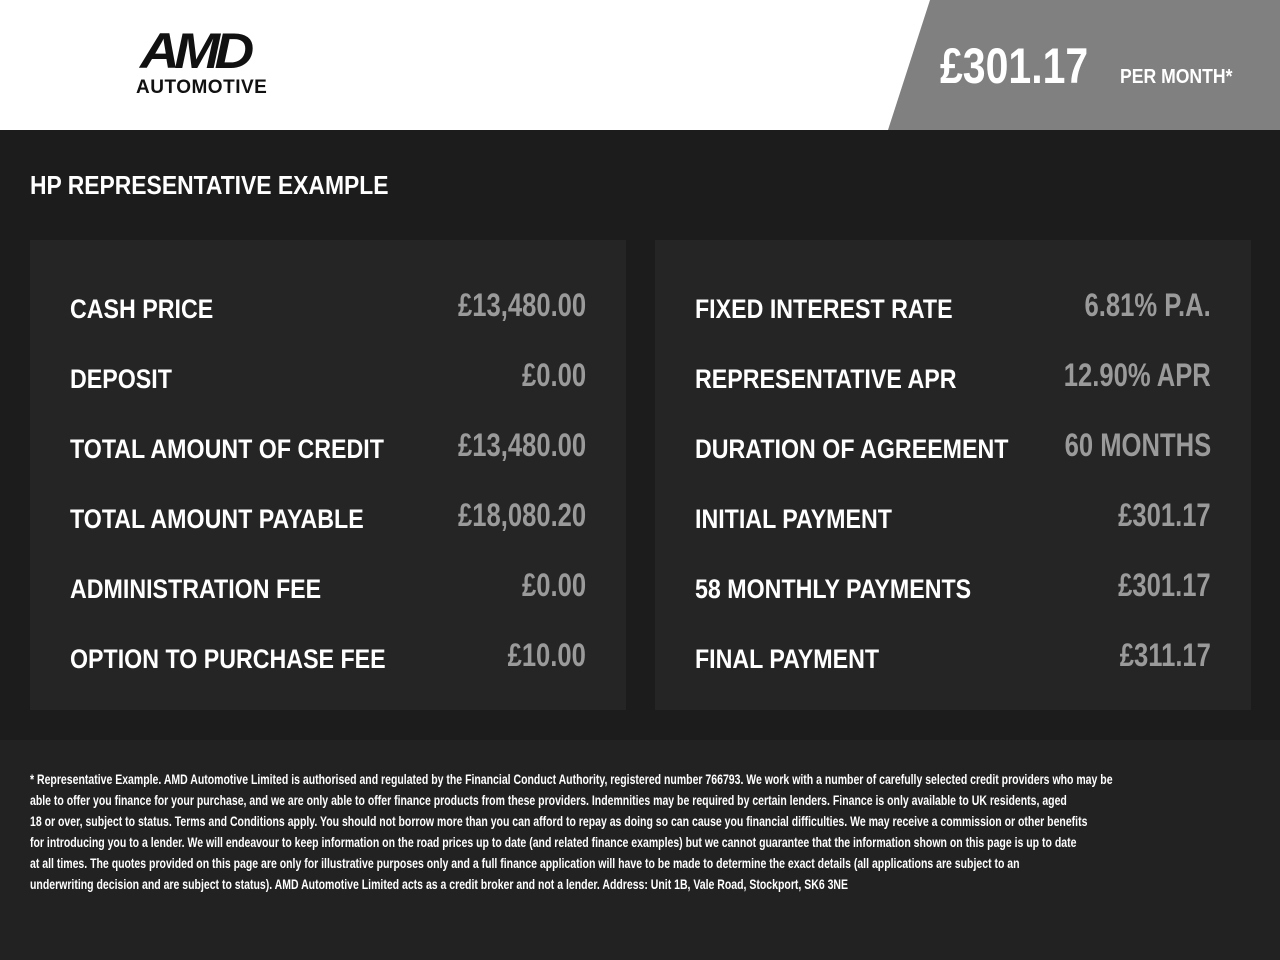  What do you see at coordinates (1137, 375) in the screenshot?
I see `row-value: 12.90% APR` at bounding box center [1137, 375].